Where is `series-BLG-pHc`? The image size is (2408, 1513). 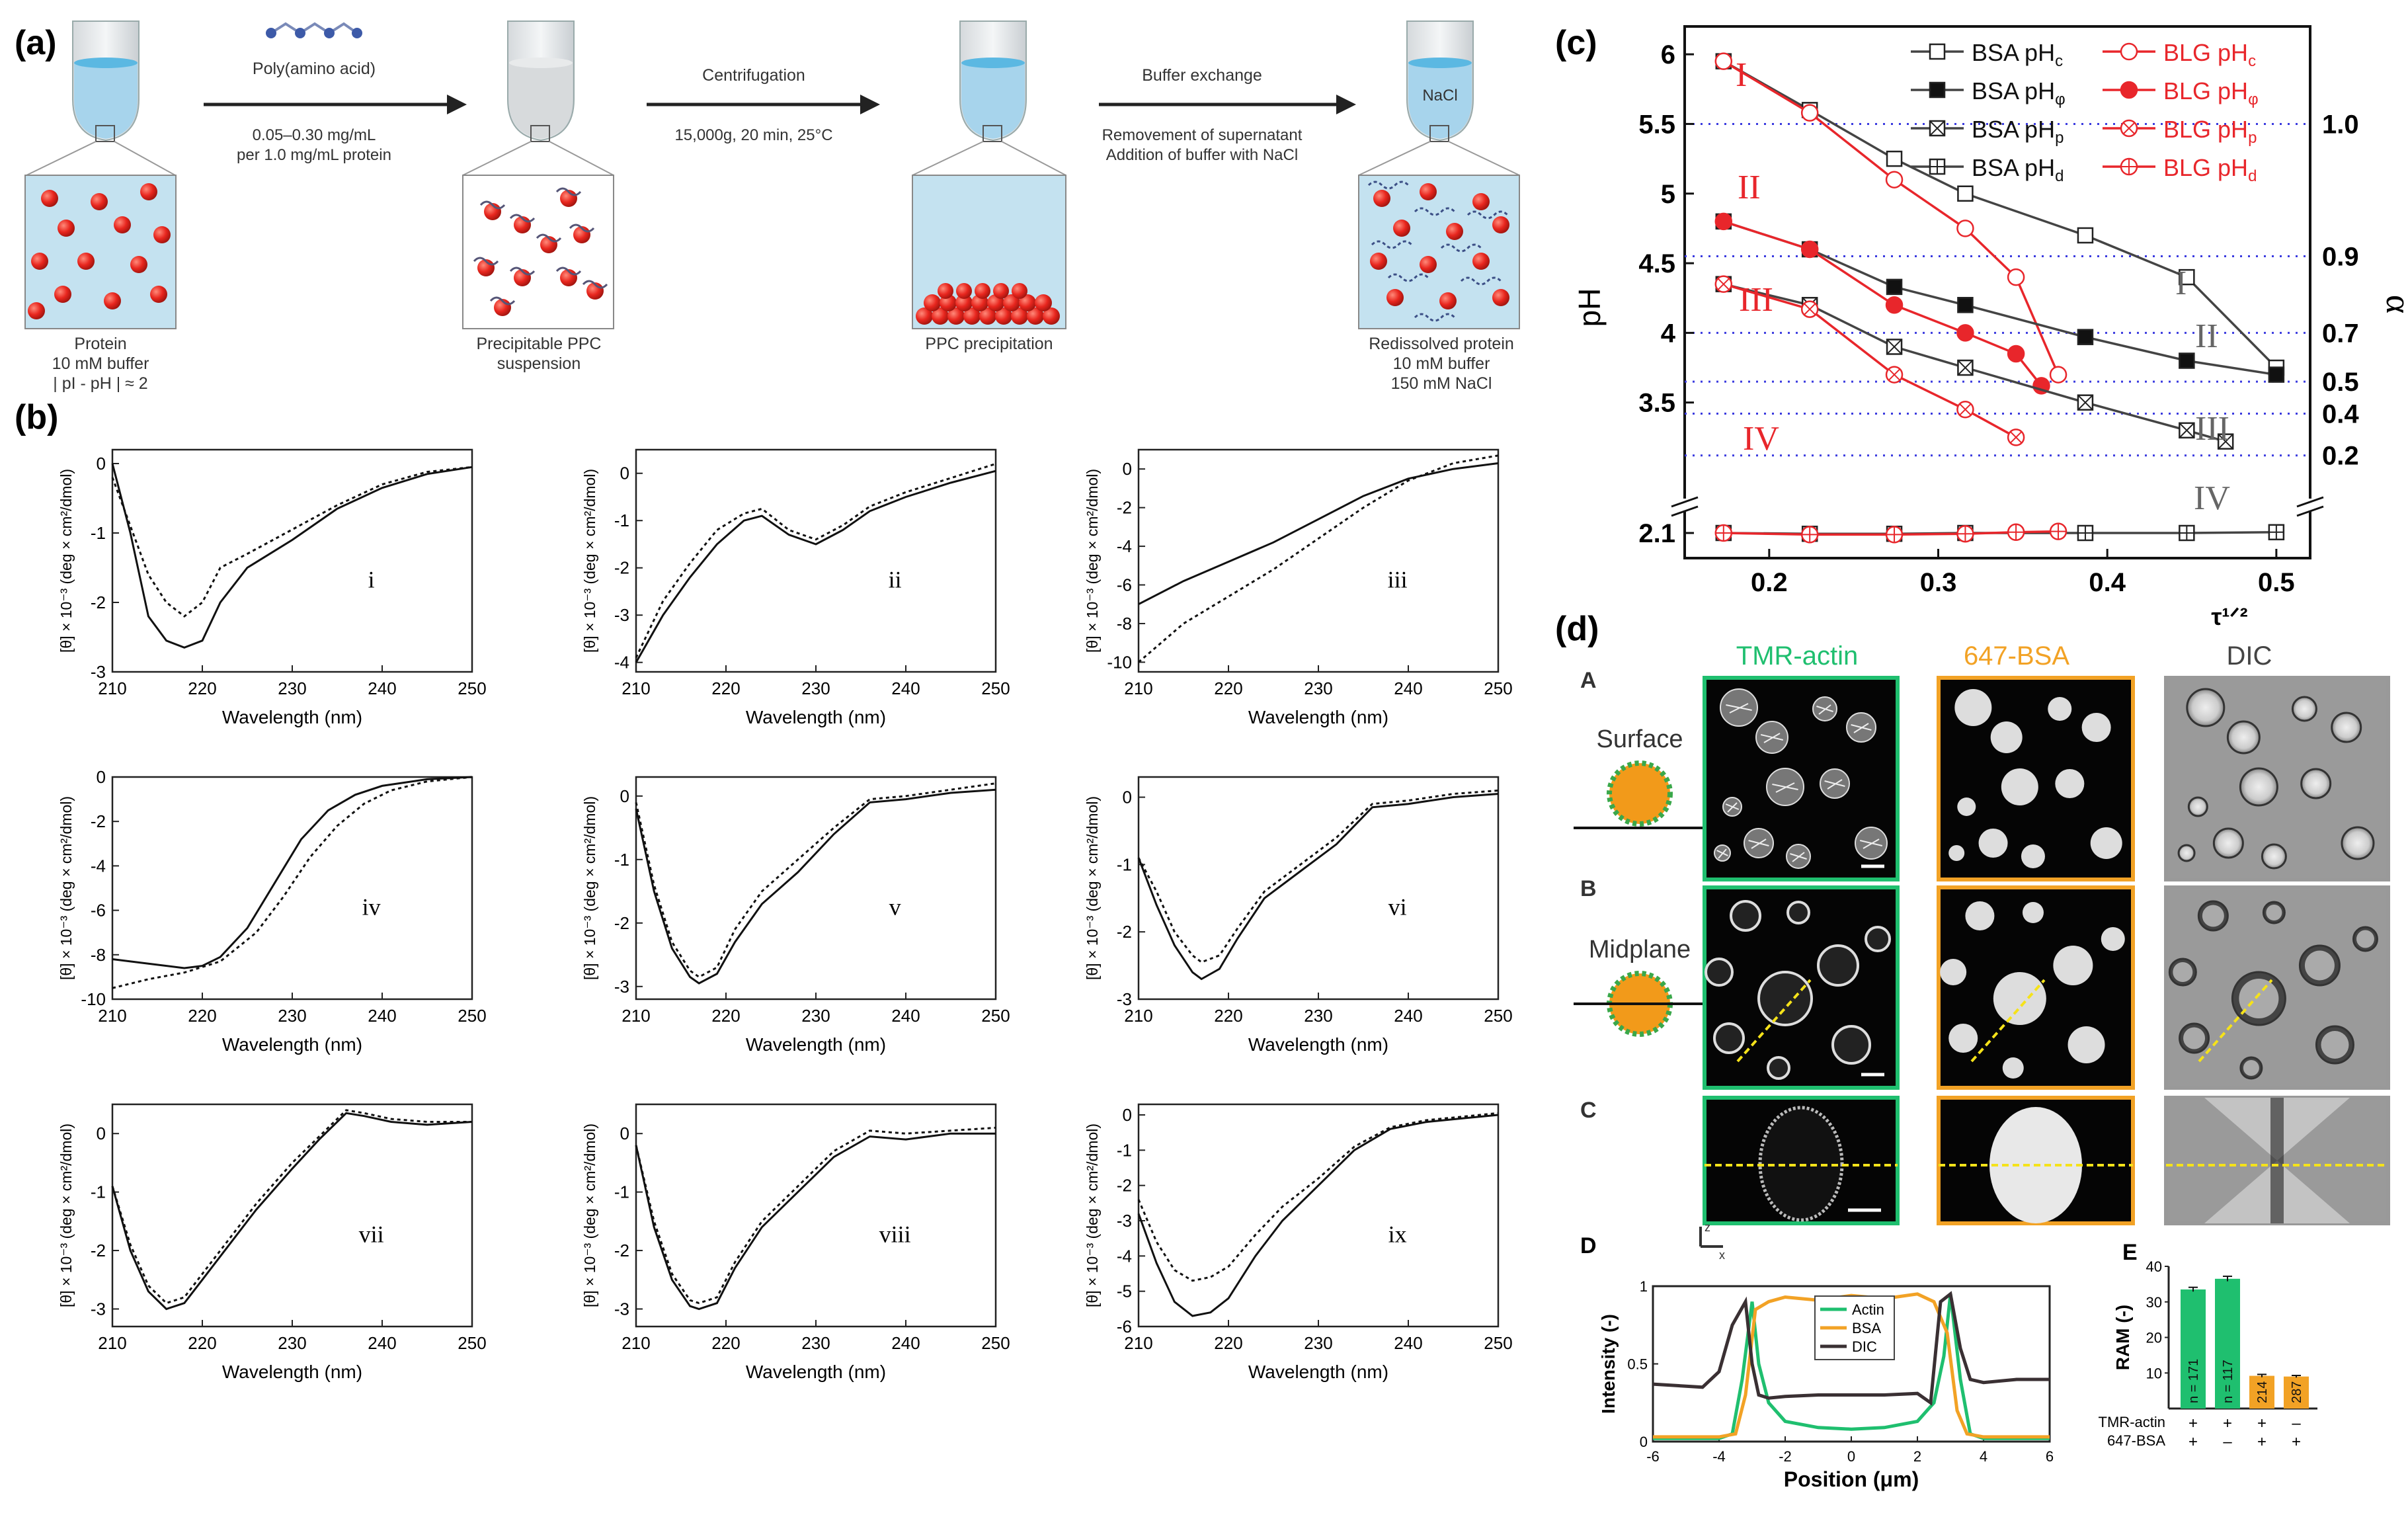 series-BLG-pHc is located at coordinates (1891, 218).